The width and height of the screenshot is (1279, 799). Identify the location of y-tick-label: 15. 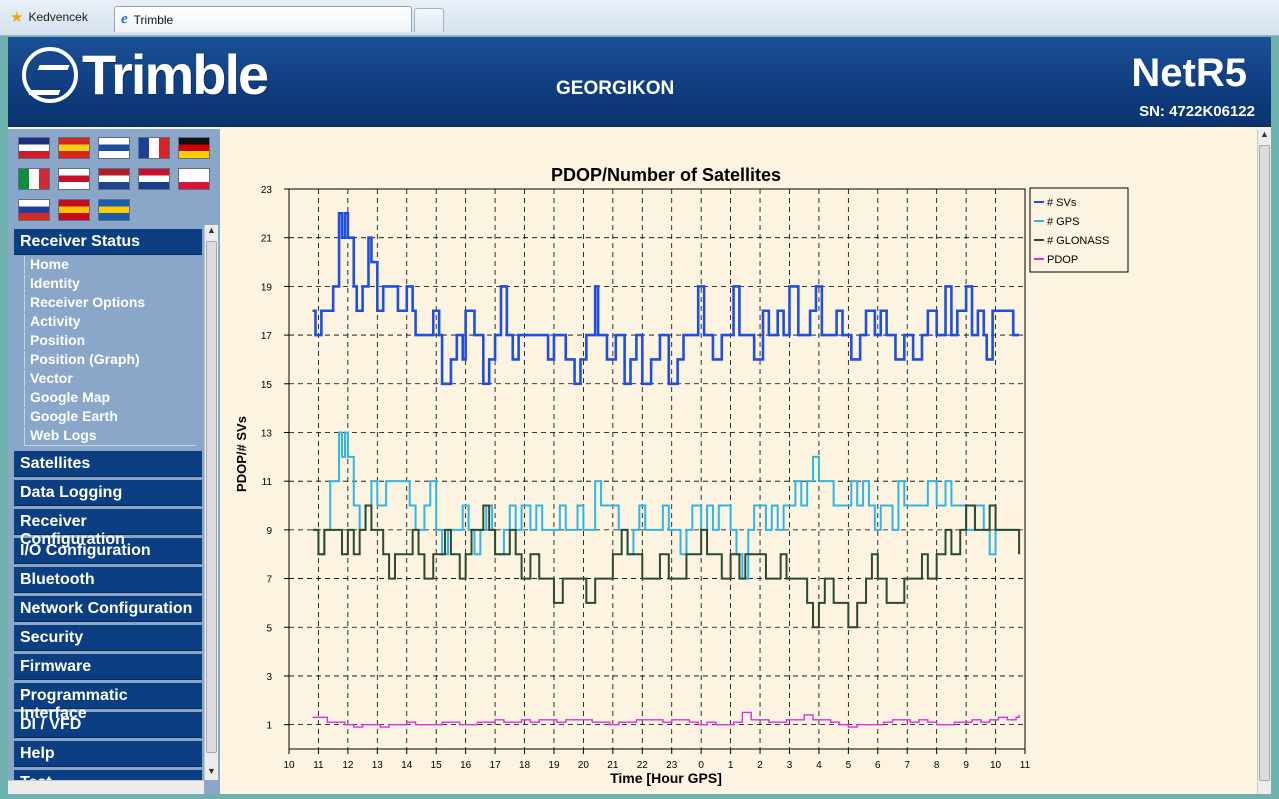
(267, 385).